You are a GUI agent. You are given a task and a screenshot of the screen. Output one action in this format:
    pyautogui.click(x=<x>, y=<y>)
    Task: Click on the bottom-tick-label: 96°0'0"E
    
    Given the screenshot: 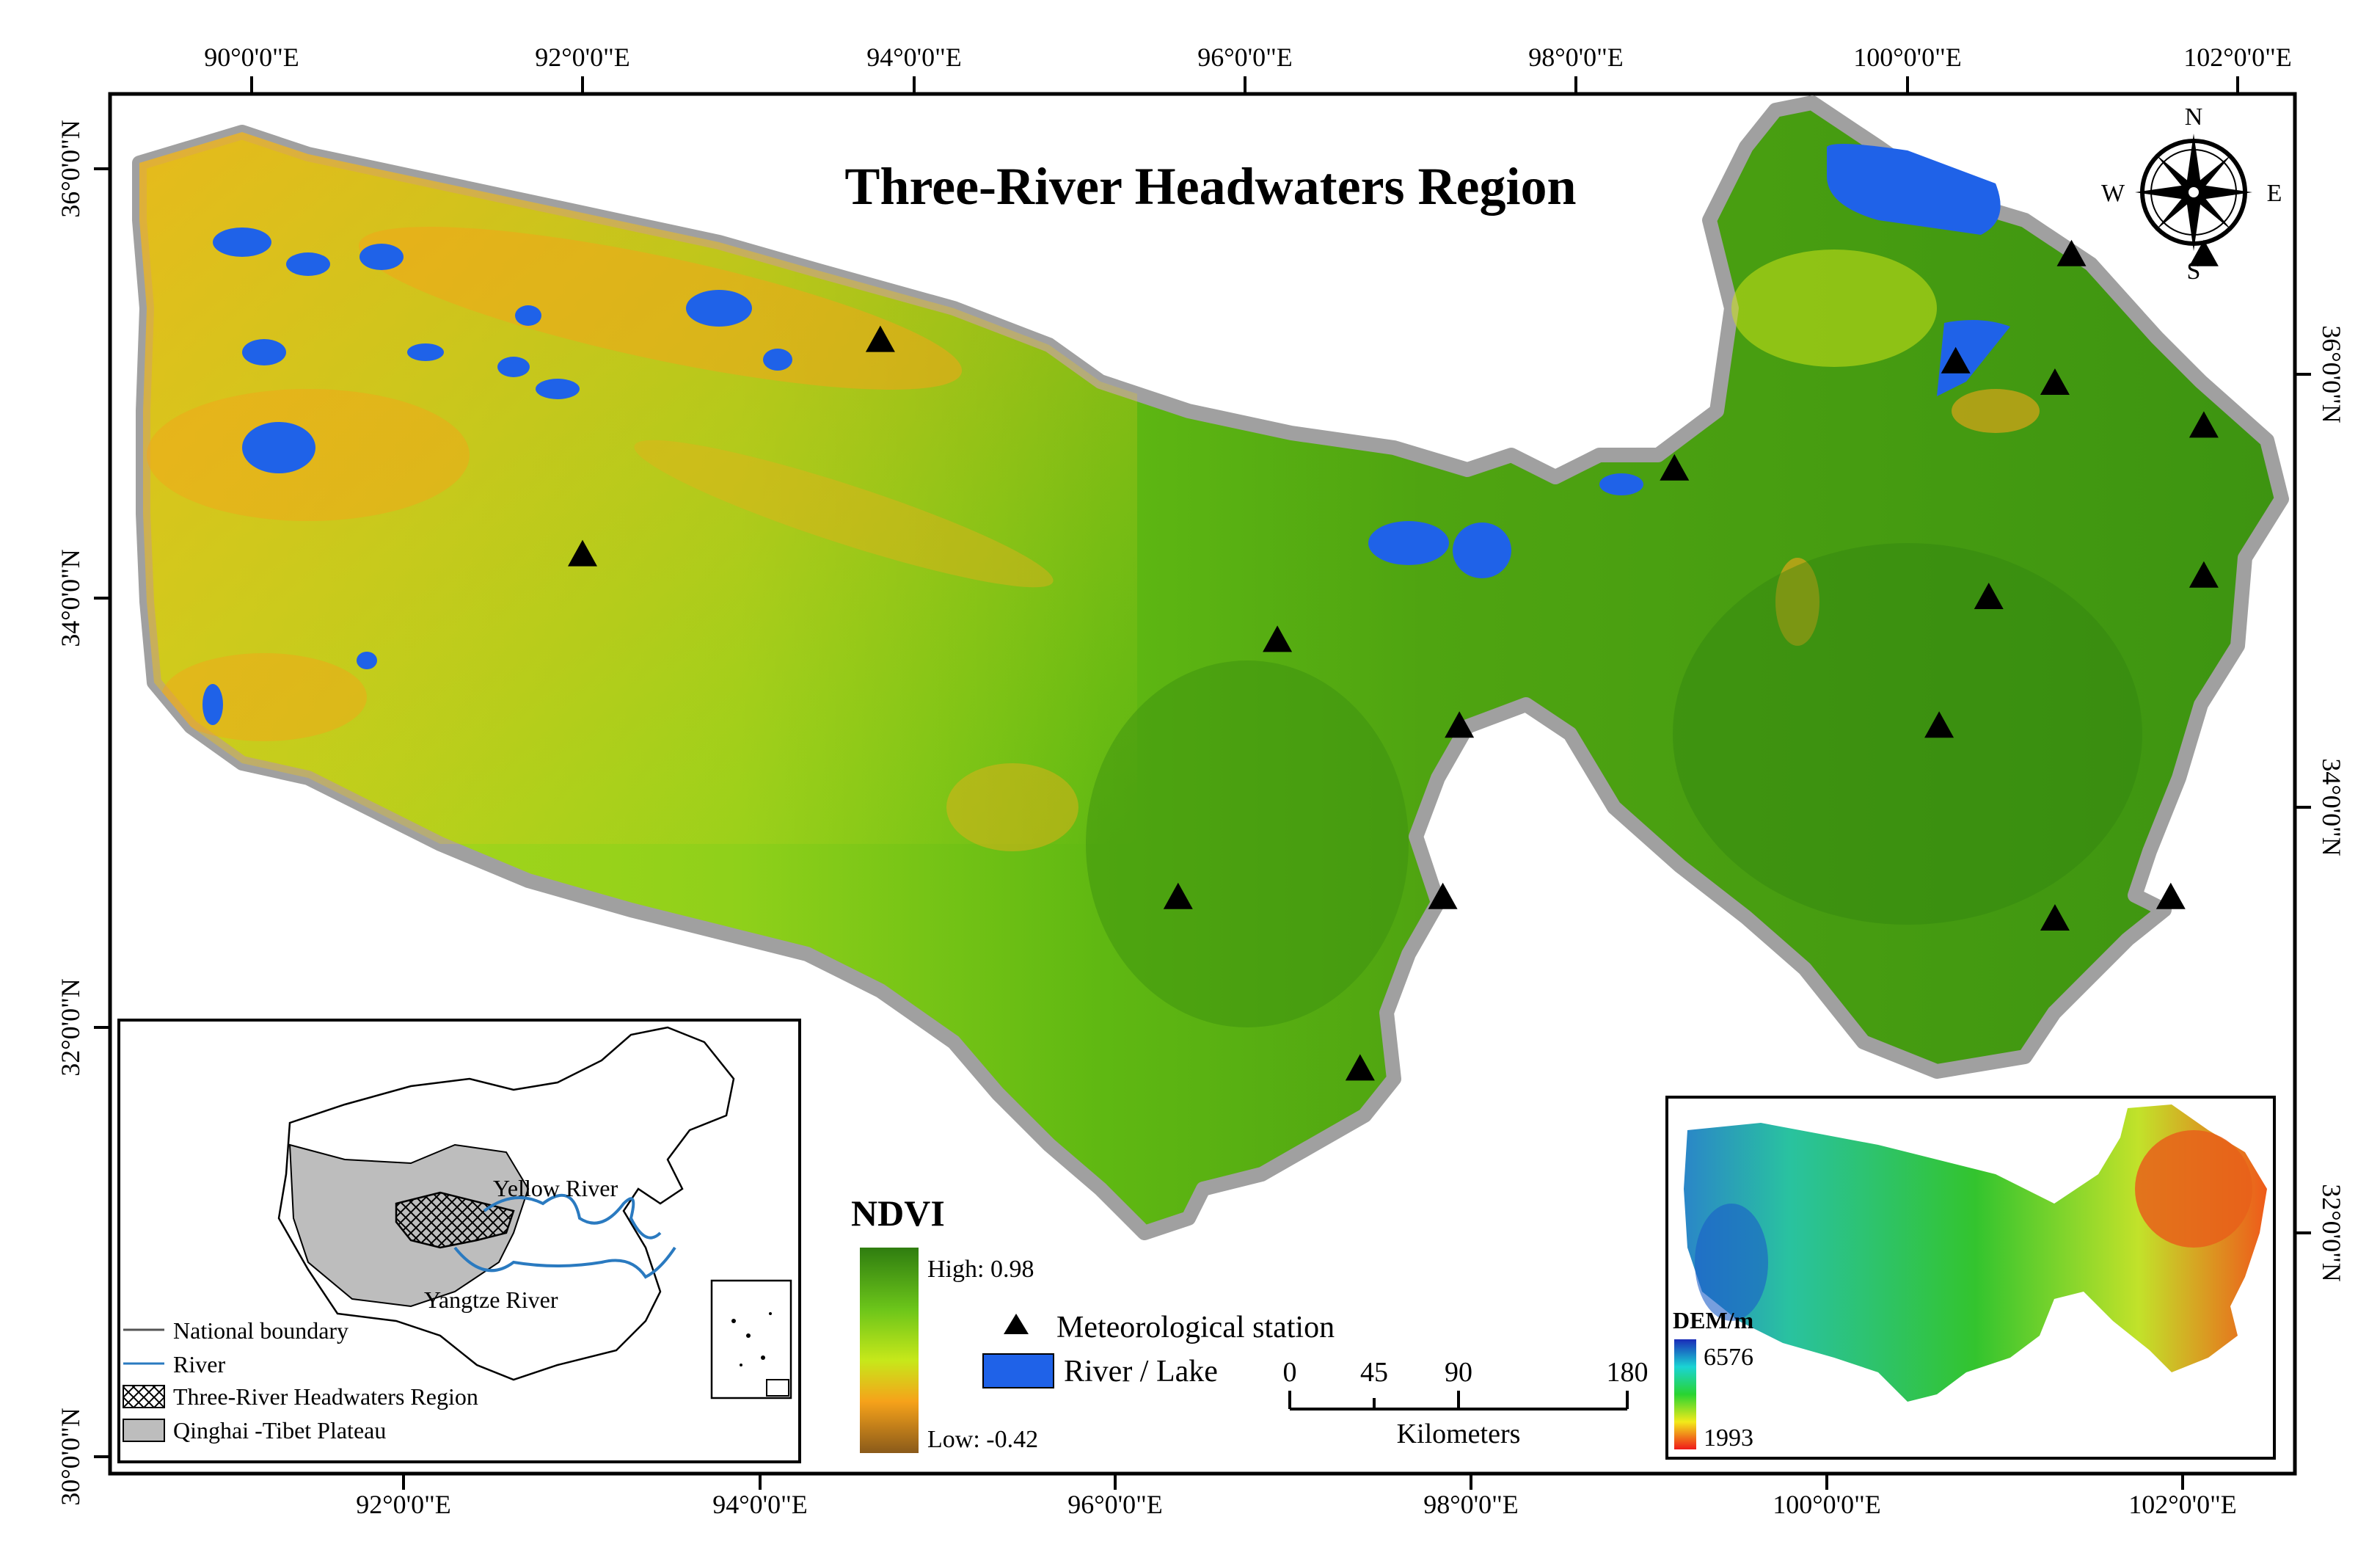 What is the action you would take?
    pyautogui.click(x=1115, y=1504)
    